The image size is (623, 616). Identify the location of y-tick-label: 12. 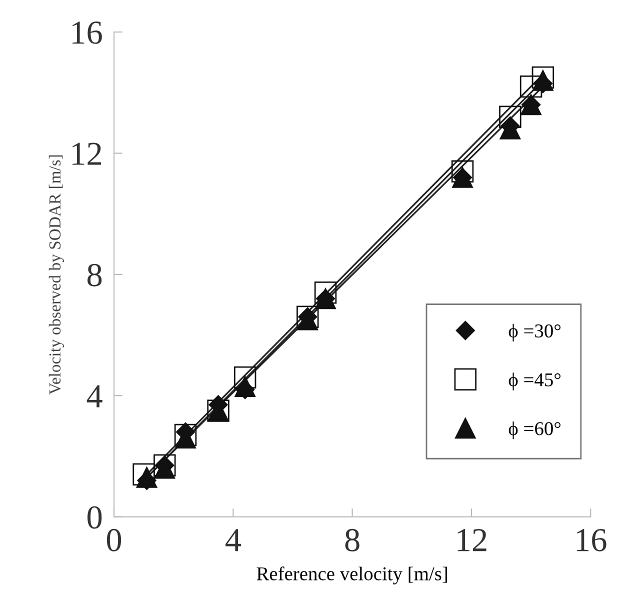
(87, 153).